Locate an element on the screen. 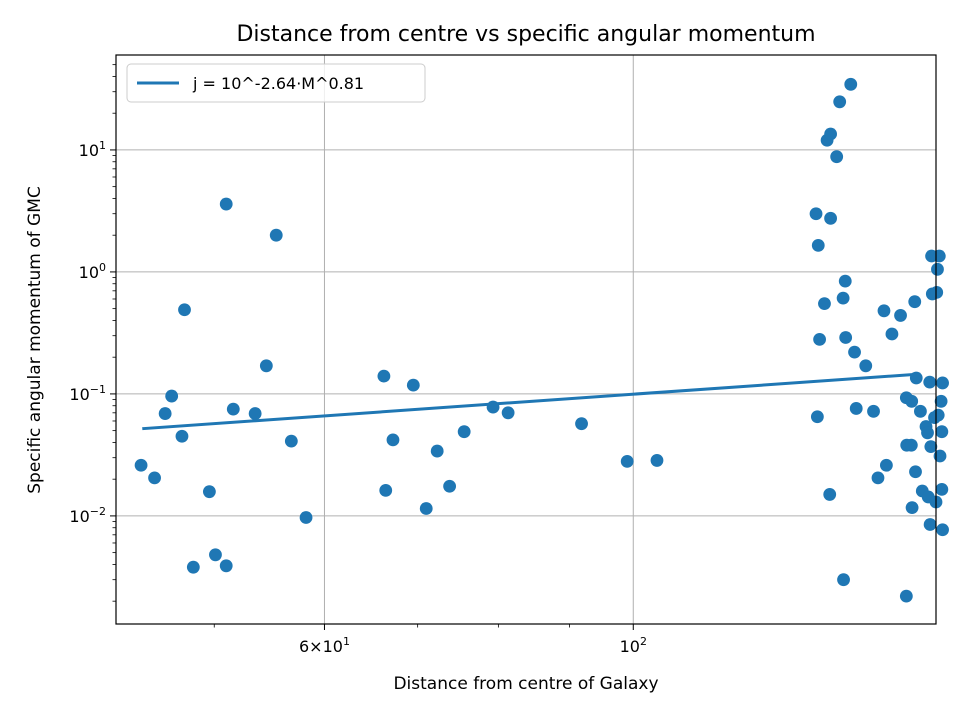 The height and width of the screenshot is (718, 959). y-tick-label: 10¹ is located at coordinates (92, 149).